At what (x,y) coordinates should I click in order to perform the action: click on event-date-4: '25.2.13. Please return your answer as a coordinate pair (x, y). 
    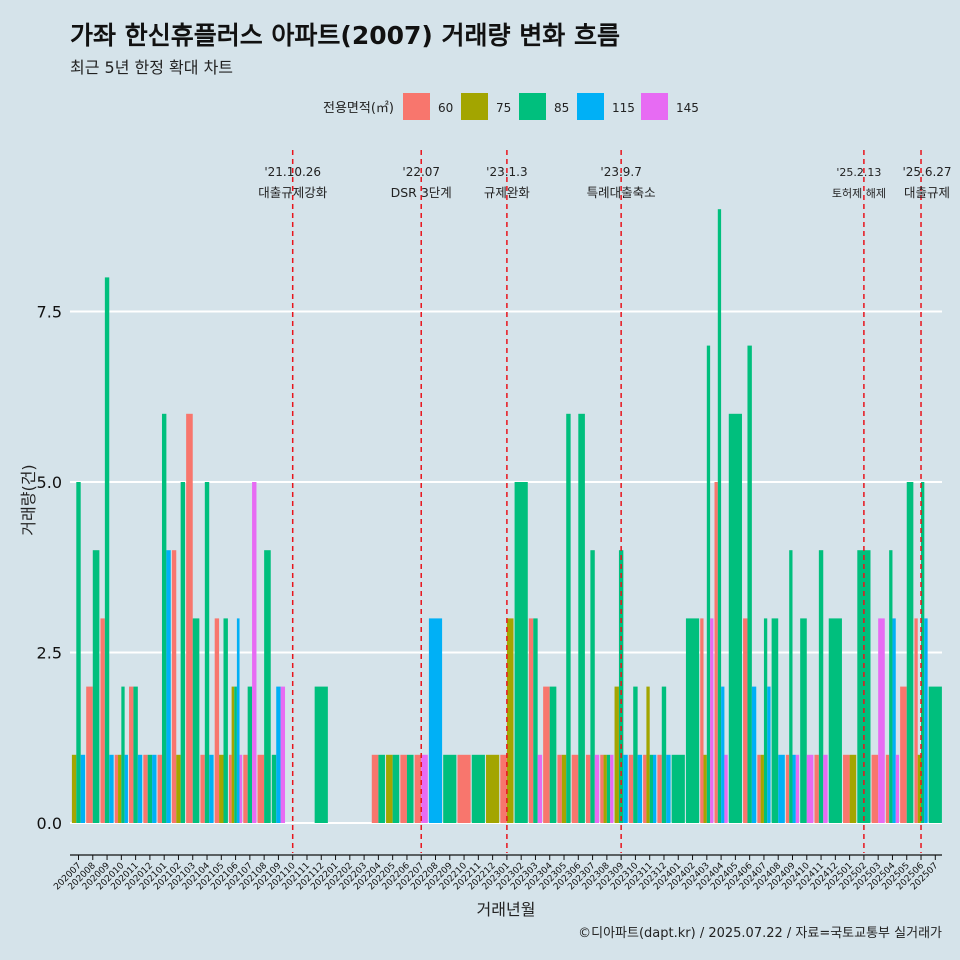
    Looking at the image, I should click on (858, 172).